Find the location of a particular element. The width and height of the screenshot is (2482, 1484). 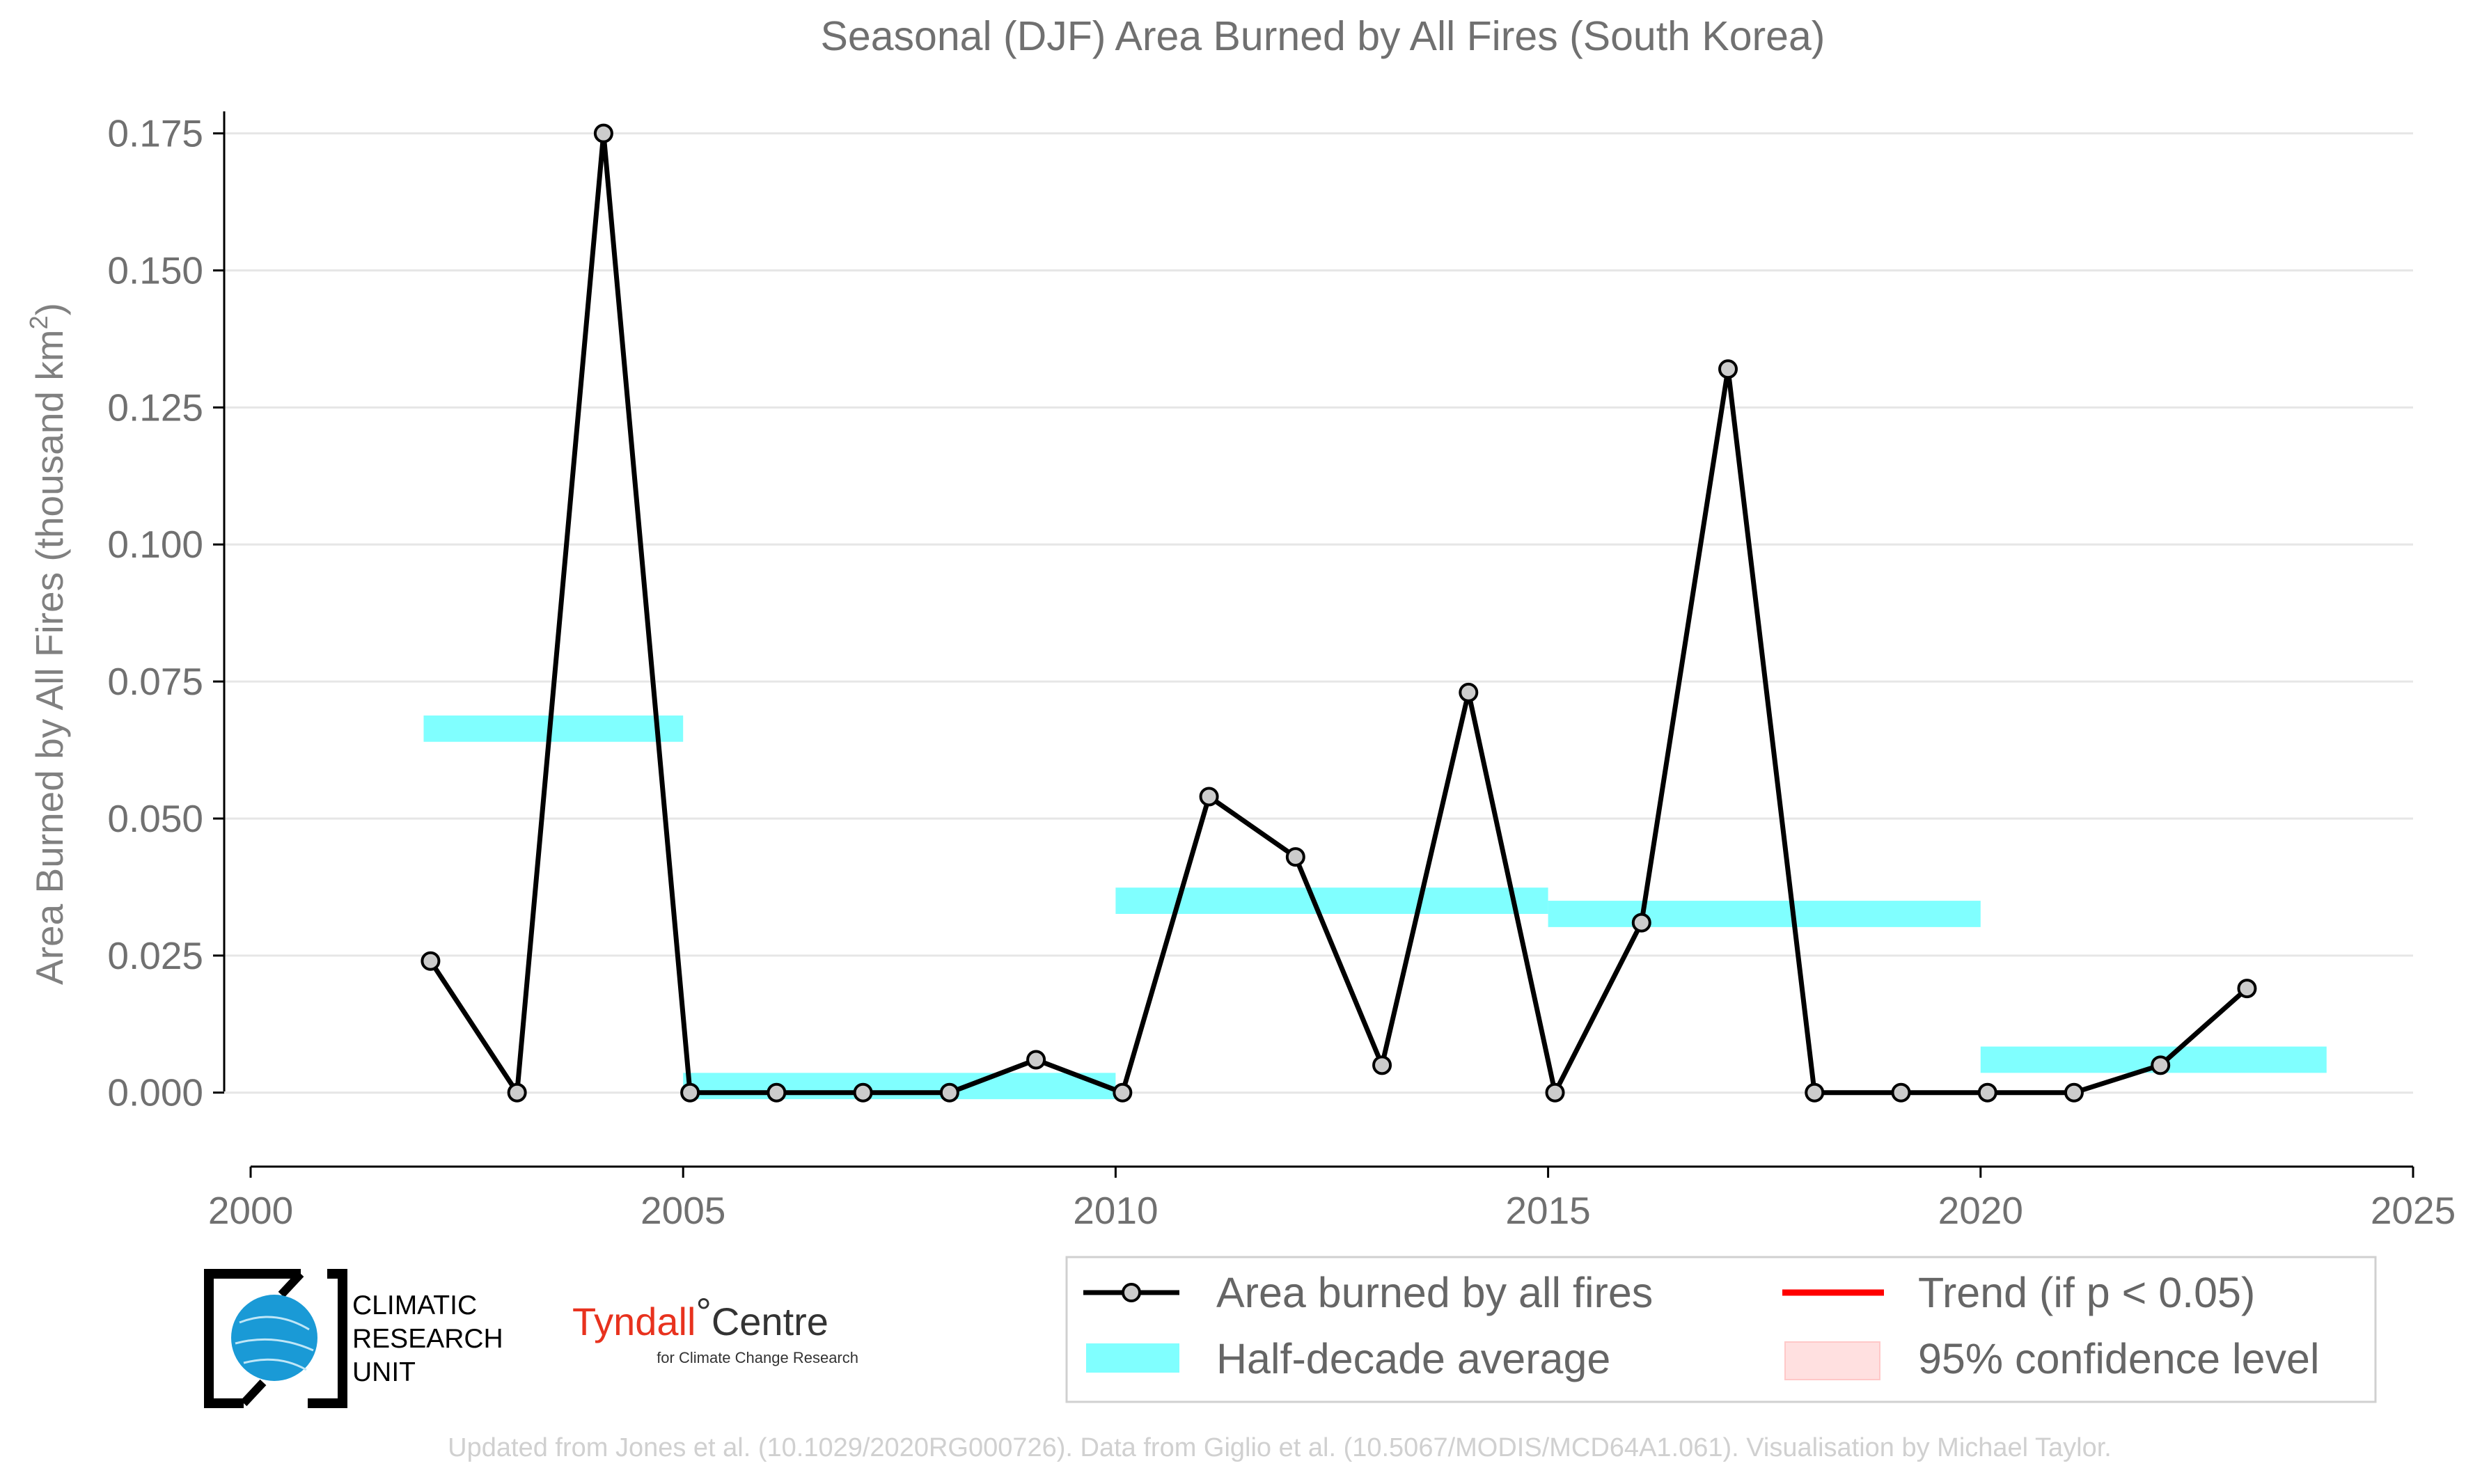

x-tick-label: 2025 is located at coordinates (2413, 1210).